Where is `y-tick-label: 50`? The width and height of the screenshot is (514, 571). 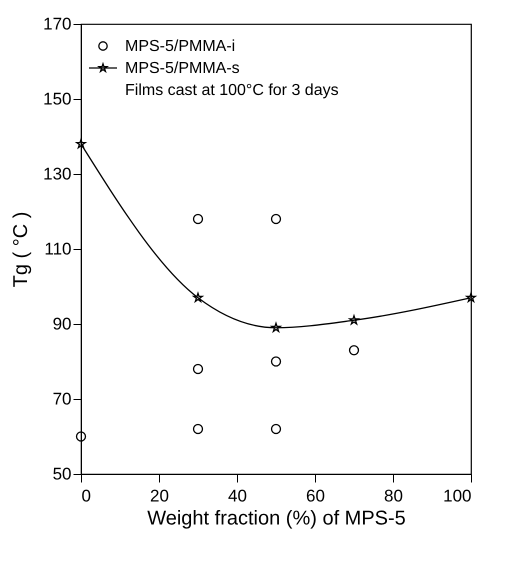
y-tick-label: 50 is located at coordinates (62, 474).